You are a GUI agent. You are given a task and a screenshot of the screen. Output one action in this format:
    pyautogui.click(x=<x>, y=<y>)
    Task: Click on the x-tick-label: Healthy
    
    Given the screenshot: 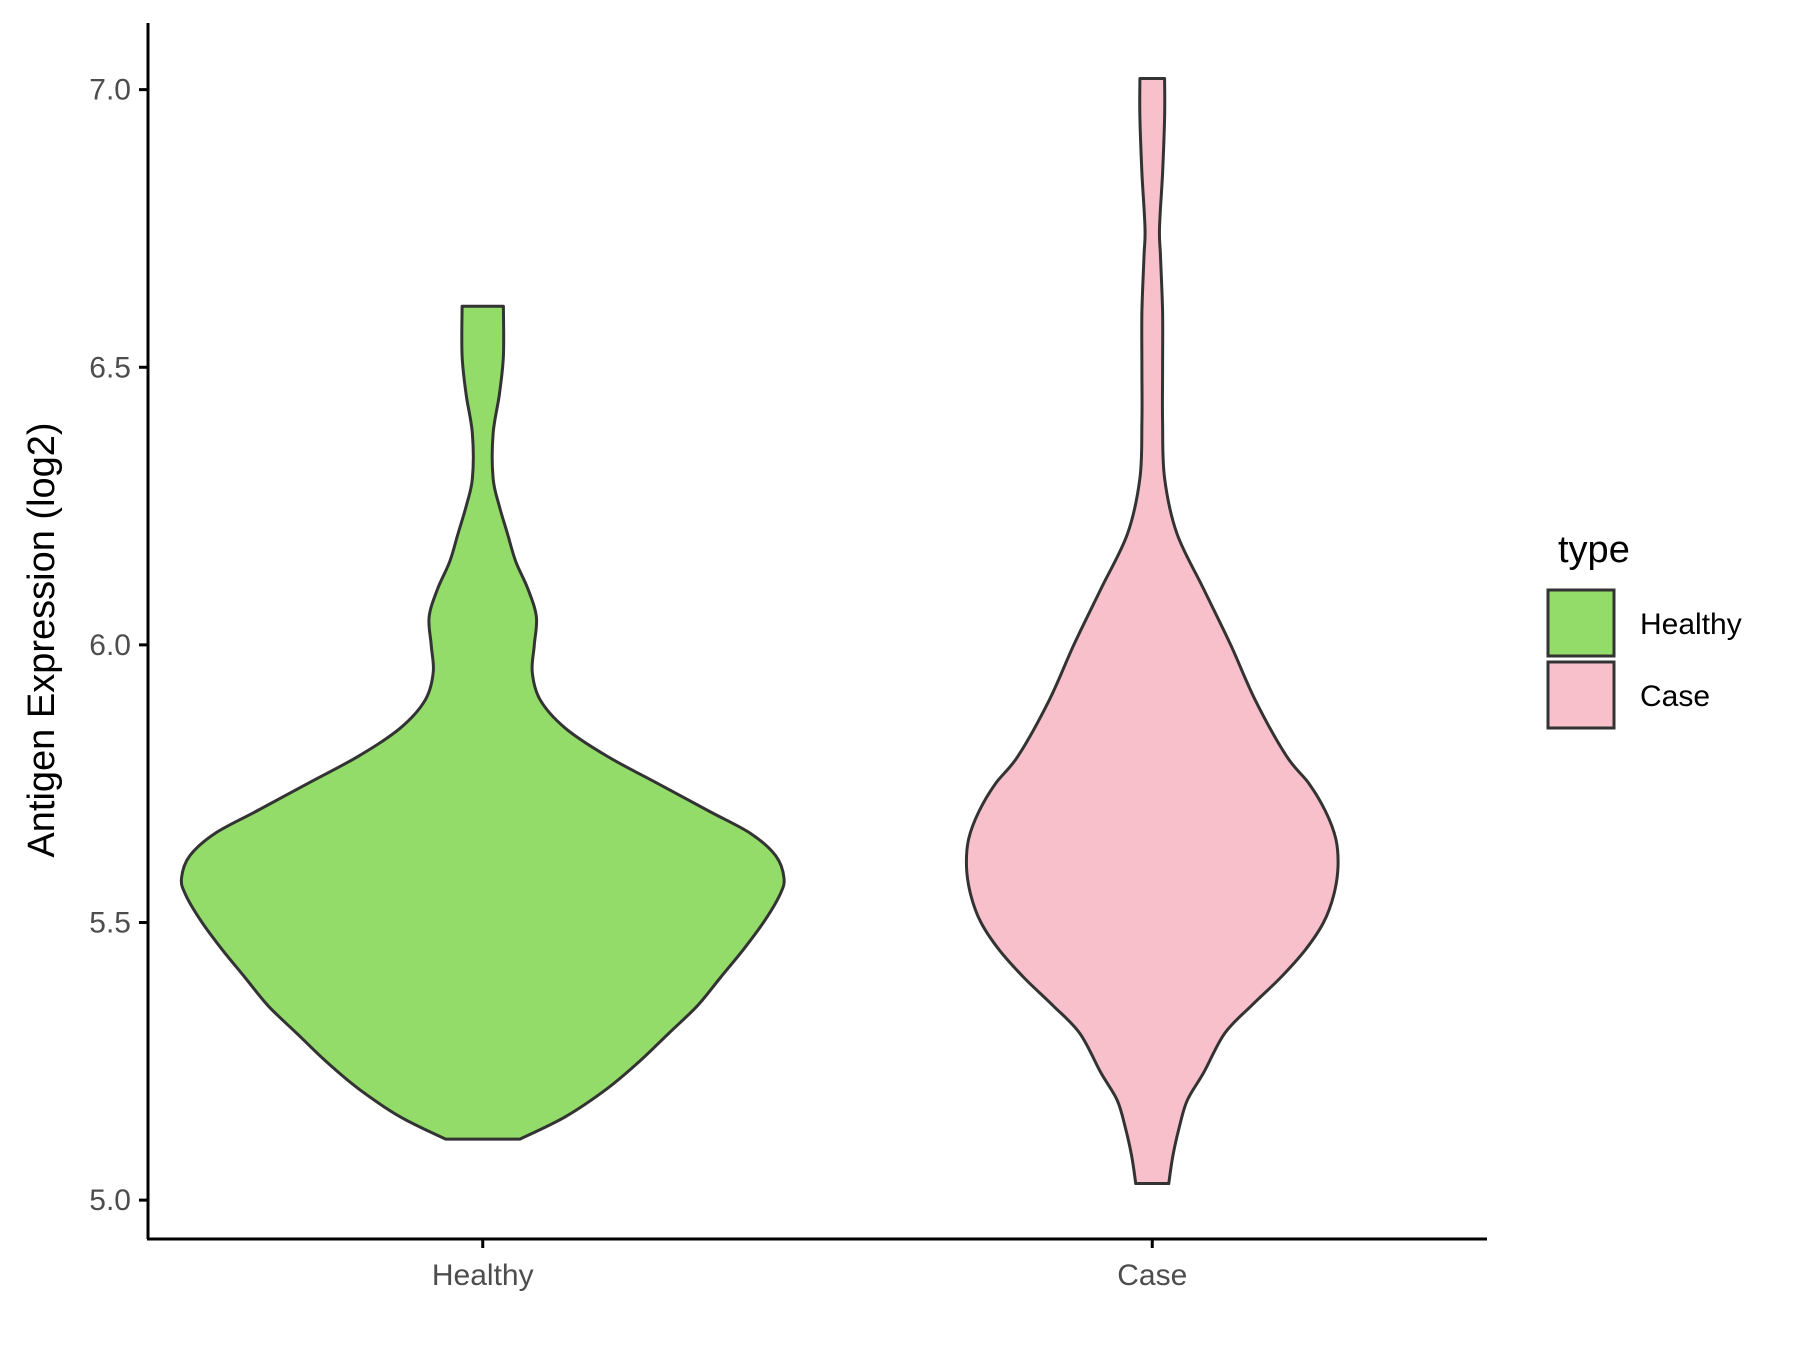 What is the action you would take?
    pyautogui.click(x=483, y=1275)
    